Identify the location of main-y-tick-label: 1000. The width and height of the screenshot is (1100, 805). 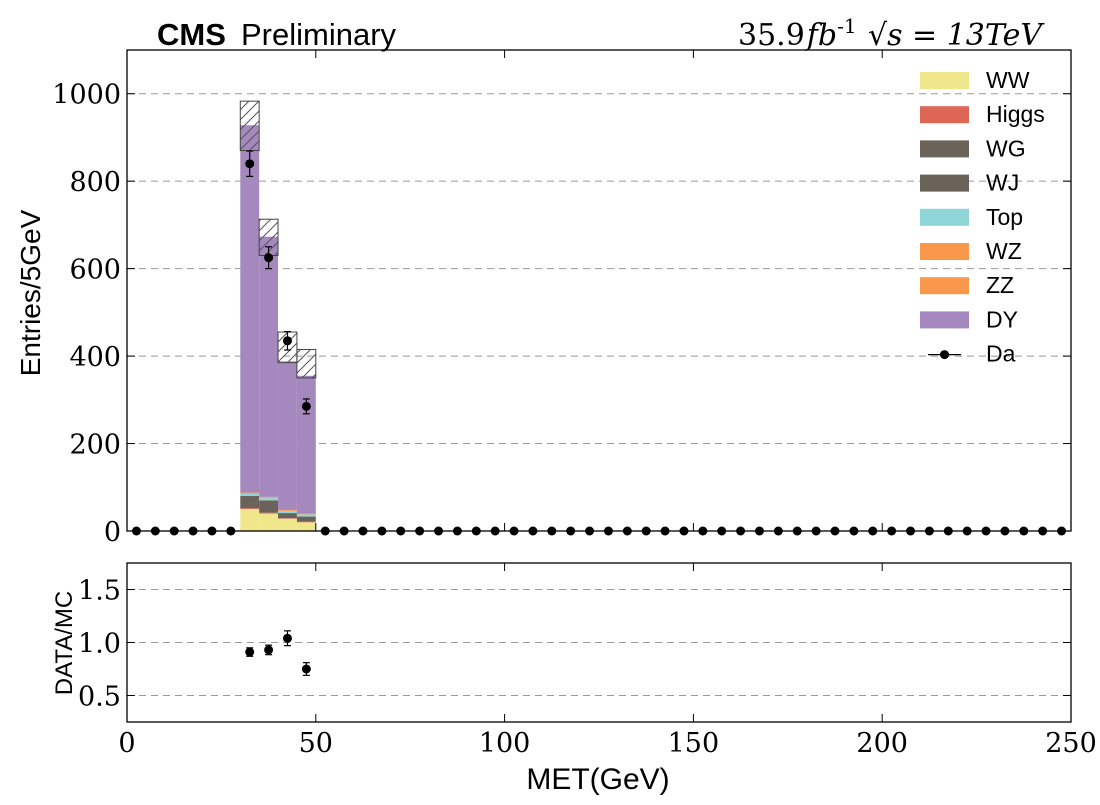
(86, 95).